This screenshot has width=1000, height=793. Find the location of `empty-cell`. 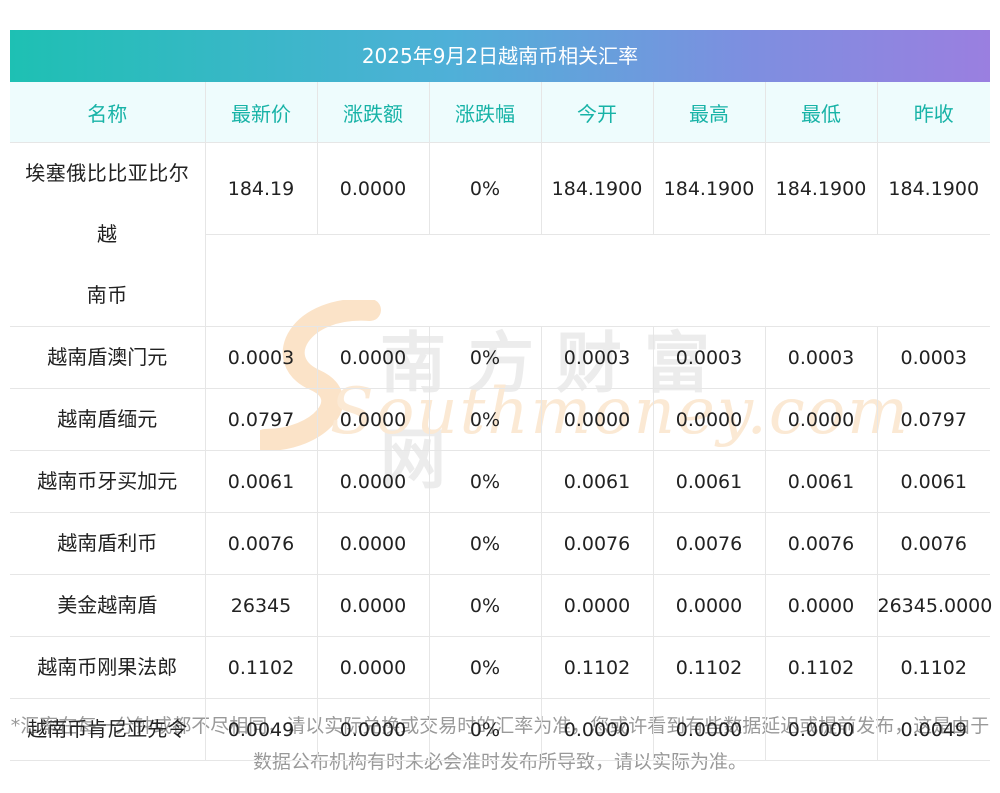

empty-cell is located at coordinates (597, 280).